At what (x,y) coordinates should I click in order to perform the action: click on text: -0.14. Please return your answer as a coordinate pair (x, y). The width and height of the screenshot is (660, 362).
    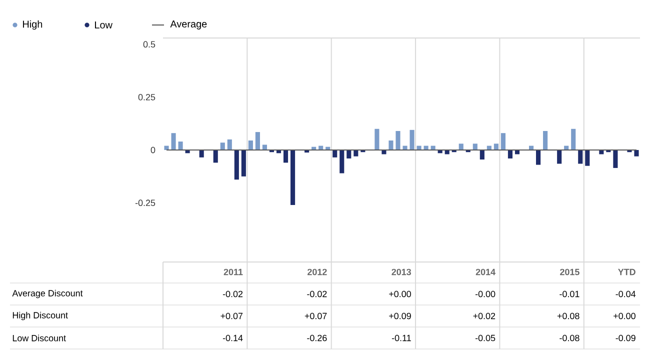
    Looking at the image, I should click on (232, 338).